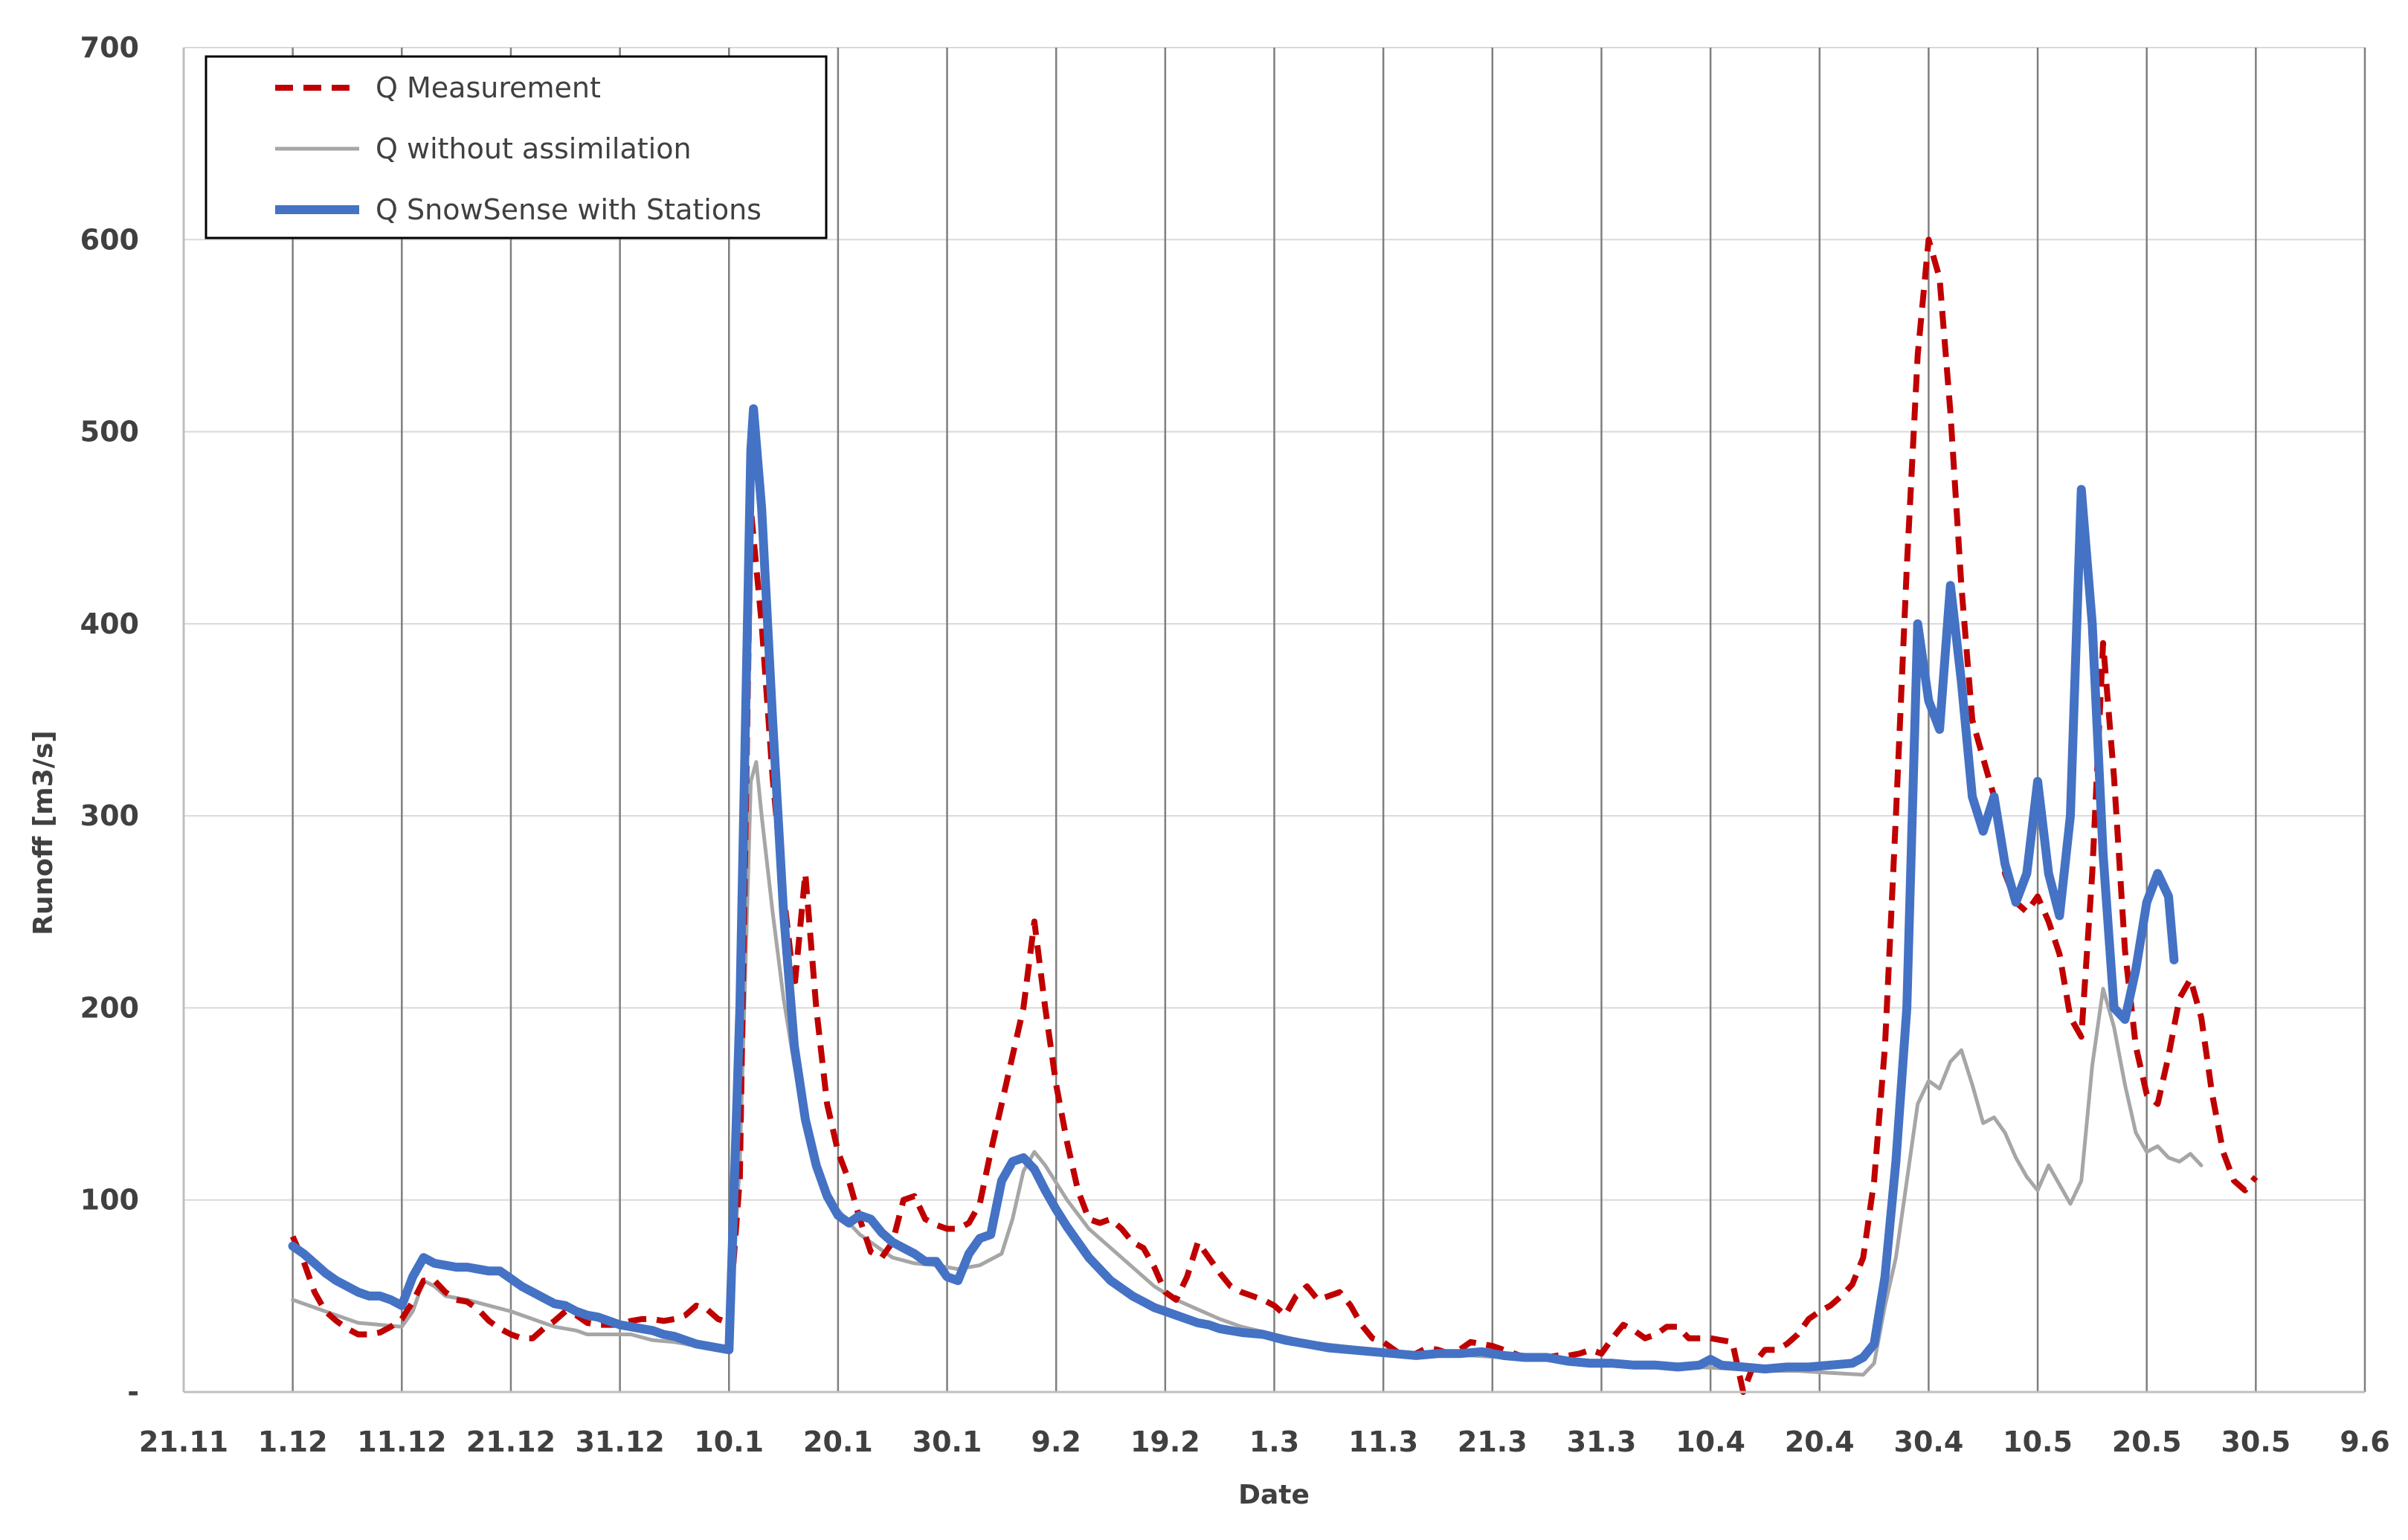  I want to click on y-tick-label: 500, so click(110, 432).